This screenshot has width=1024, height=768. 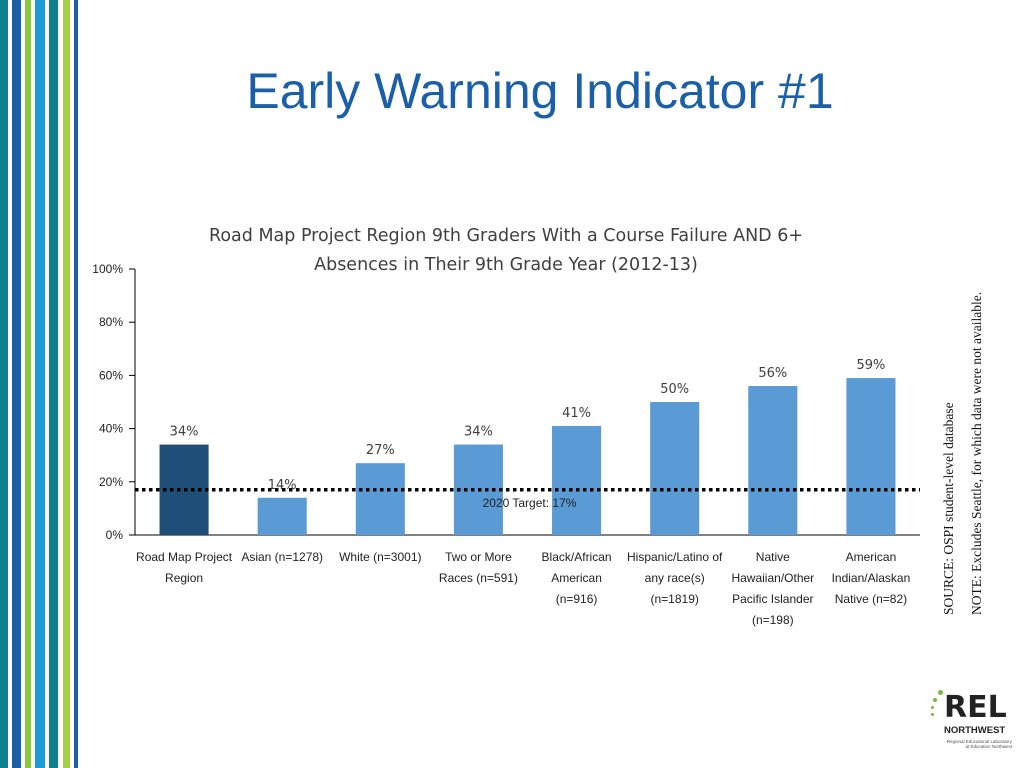 What do you see at coordinates (975, 730) in the screenshot?
I see `logo-subtitle: NORTHWEST` at bounding box center [975, 730].